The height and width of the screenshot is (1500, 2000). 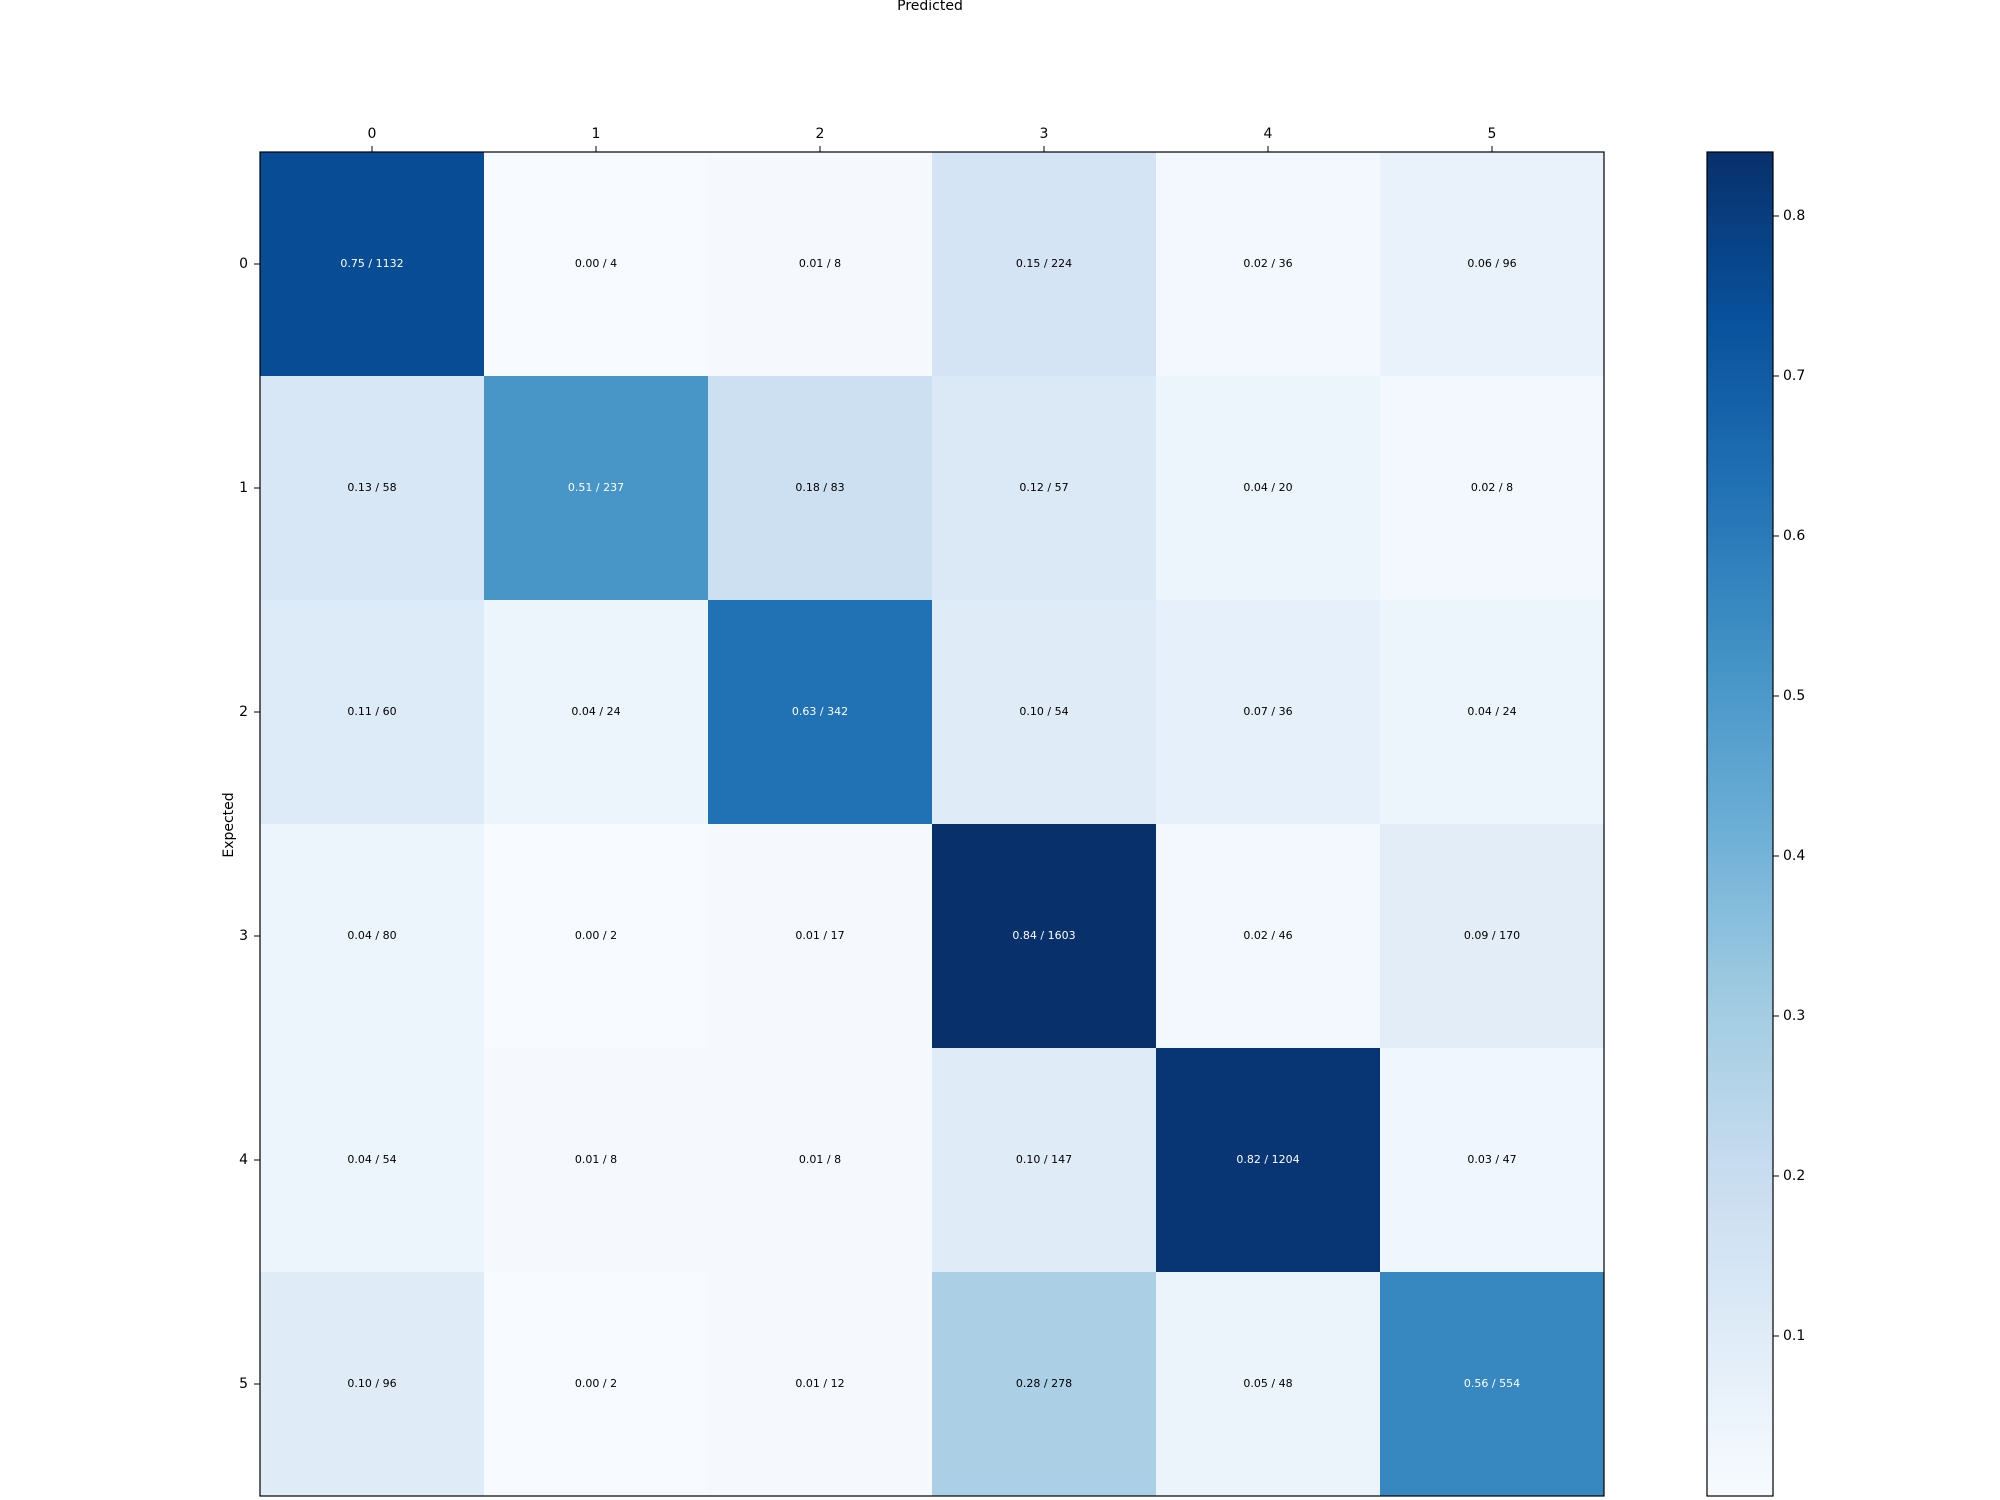 I want to click on cell-value-label: 0.00 / 4, so click(x=596, y=263).